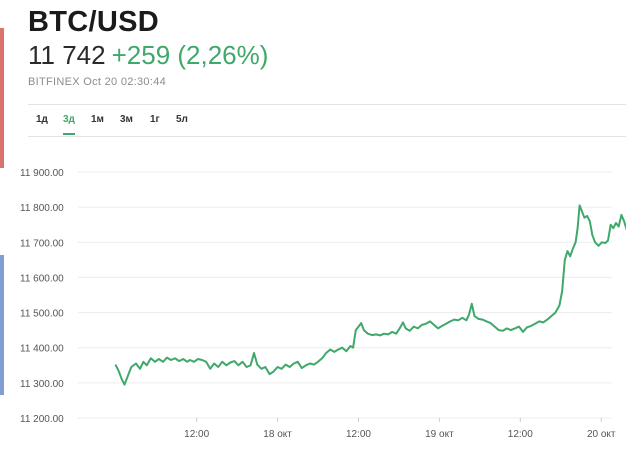 This screenshot has height=460, width=626. Describe the element at coordinates (42, 173) in the screenshot. I see `y-tick-label: 11 900.00` at that location.